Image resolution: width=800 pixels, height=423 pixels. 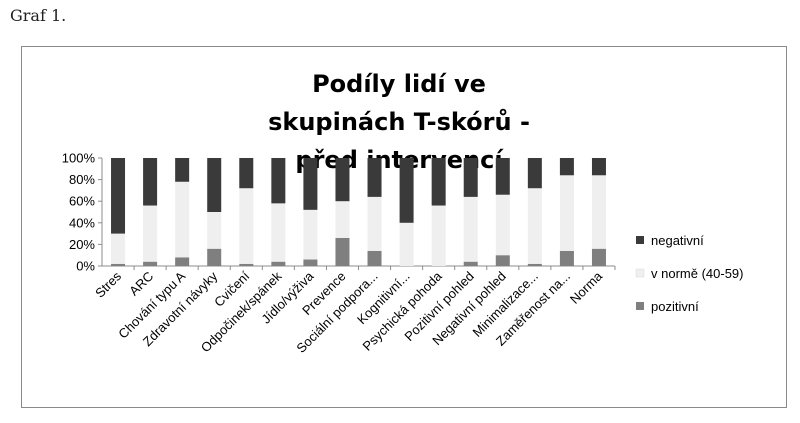 I want to click on legend-label: v normě (40-59), so click(x=697, y=273).